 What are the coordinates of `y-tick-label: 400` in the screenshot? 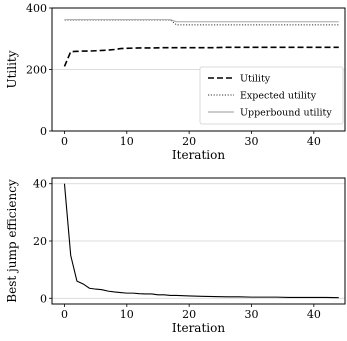 It's located at (36, 8).